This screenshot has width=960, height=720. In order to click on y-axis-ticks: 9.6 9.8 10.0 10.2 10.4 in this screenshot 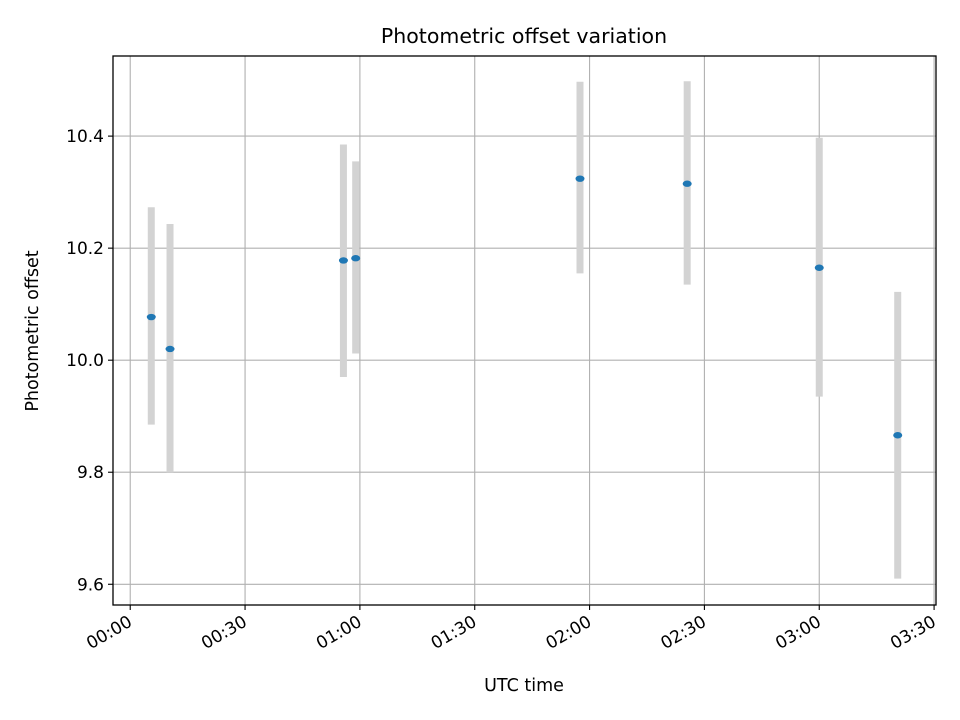, I will do `click(89, 361)`.